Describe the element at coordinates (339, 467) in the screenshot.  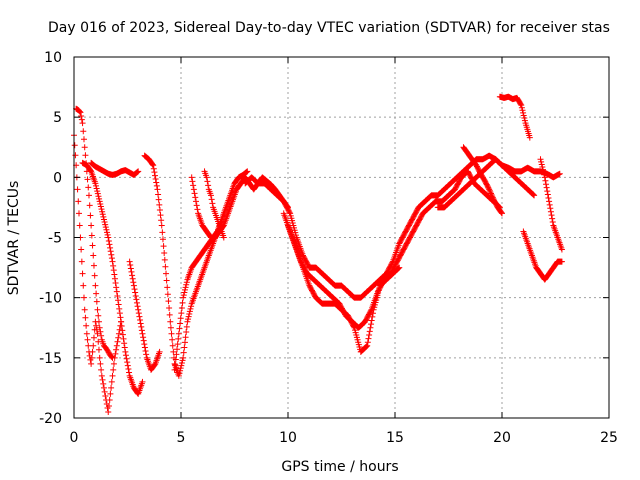
I see `x-axis-label: GPS time / hours` at that location.